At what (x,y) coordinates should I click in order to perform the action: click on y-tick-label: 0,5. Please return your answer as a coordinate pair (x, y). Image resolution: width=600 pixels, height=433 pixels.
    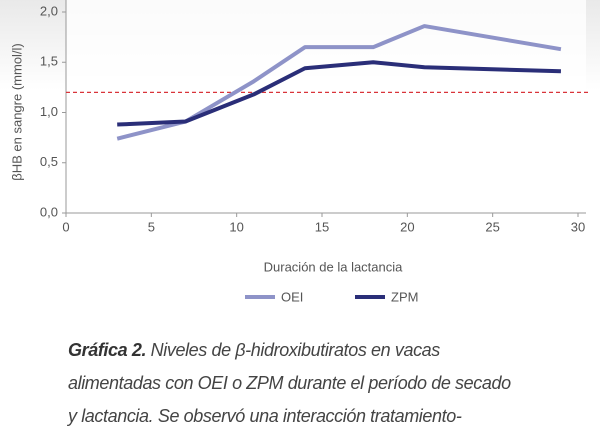
    Looking at the image, I should click on (49, 161).